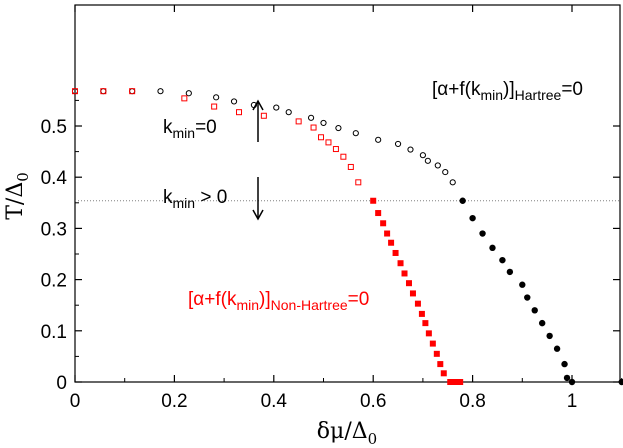  I want to click on x-tick-label: 0.4, so click(274, 401).